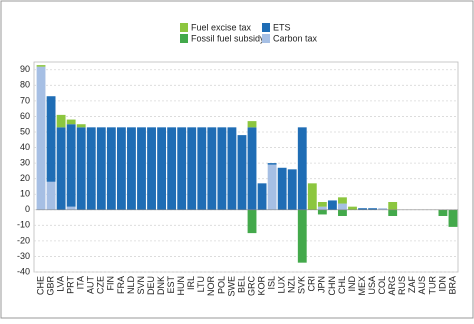 The height and width of the screenshot is (324, 474). I want to click on y-tick-label: 20, so click(25, 178).